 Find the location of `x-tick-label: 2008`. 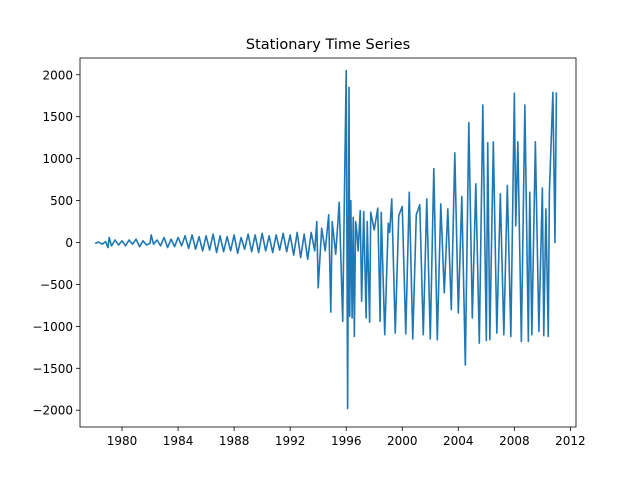

x-tick-label: 2008 is located at coordinates (514, 441).